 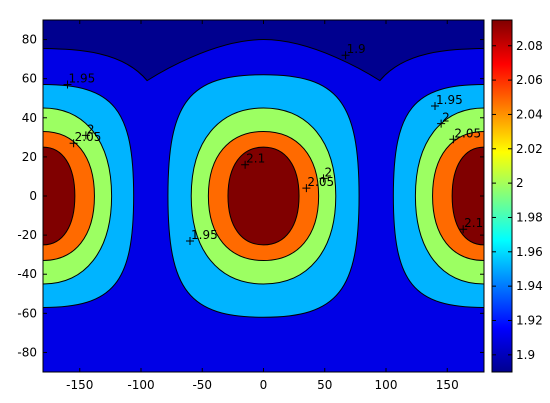 What do you see at coordinates (29, 118) in the screenshot?
I see `y-tick-label: 40` at bounding box center [29, 118].